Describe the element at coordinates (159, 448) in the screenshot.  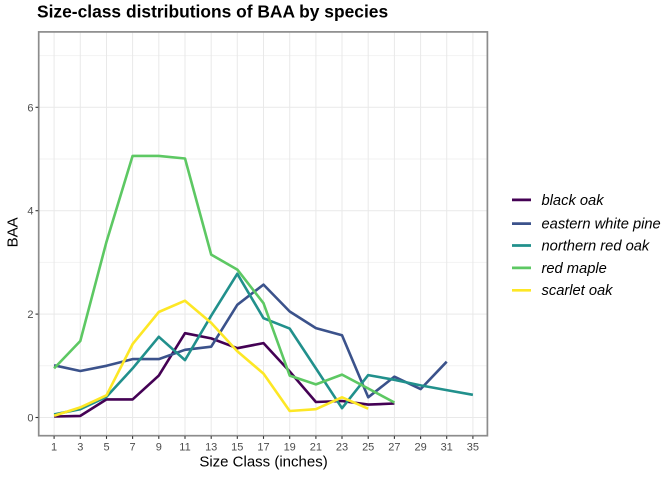
I see `svg-text: 9` at that location.